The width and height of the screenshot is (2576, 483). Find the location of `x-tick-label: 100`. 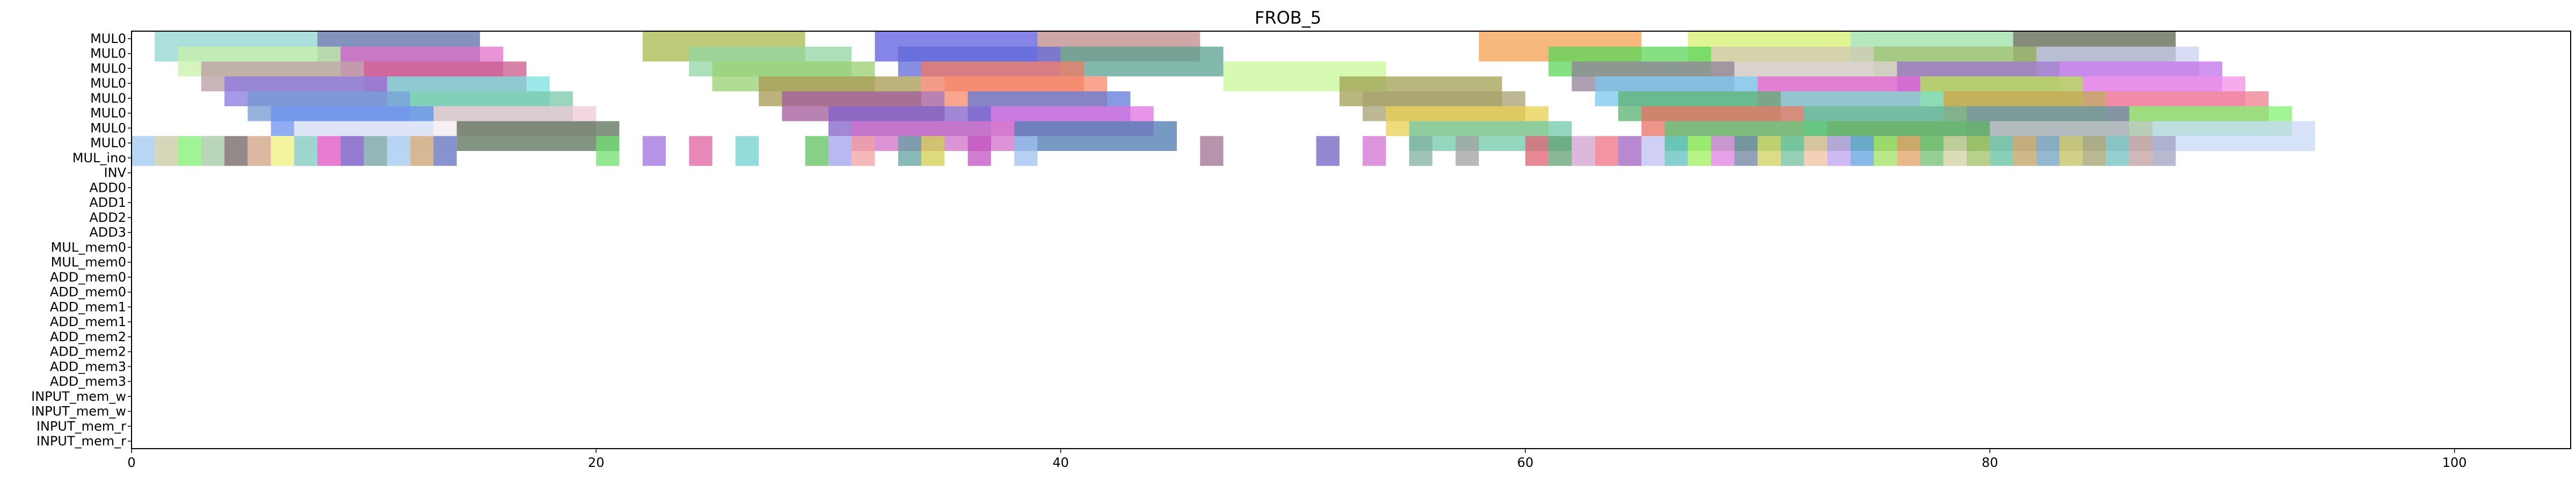

x-tick-label: 100 is located at coordinates (2454, 462).